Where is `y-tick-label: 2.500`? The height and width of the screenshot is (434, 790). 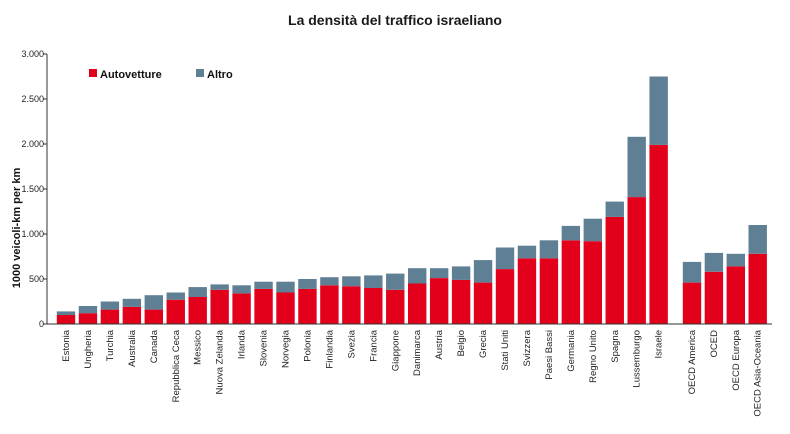 y-tick-label: 2.500 is located at coordinates (32, 99).